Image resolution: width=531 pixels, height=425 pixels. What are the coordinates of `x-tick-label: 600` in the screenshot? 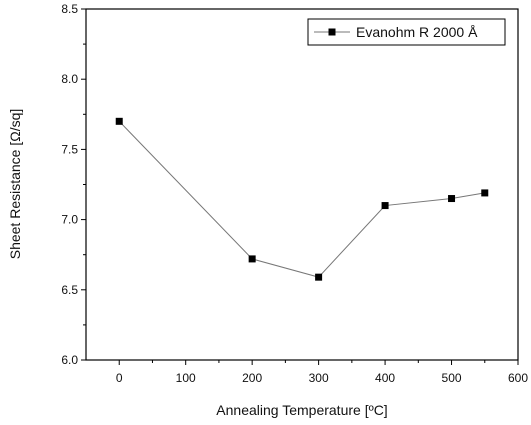 It's located at (518, 378).